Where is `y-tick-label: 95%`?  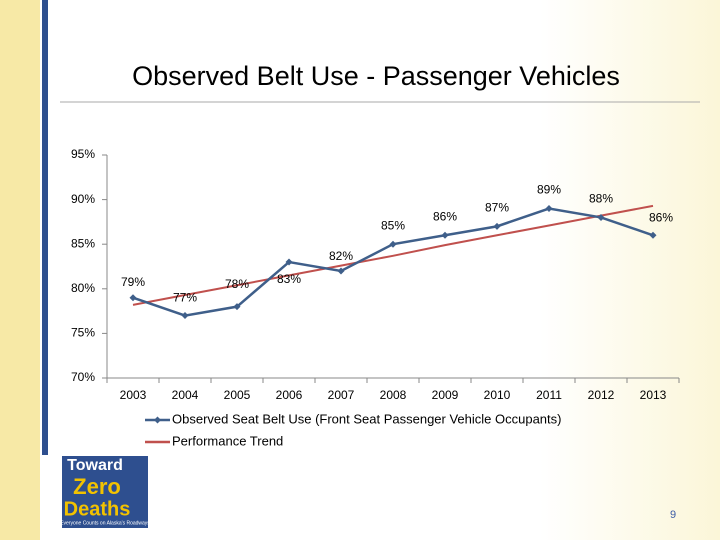
y-tick-label: 95% is located at coordinates (83, 154).